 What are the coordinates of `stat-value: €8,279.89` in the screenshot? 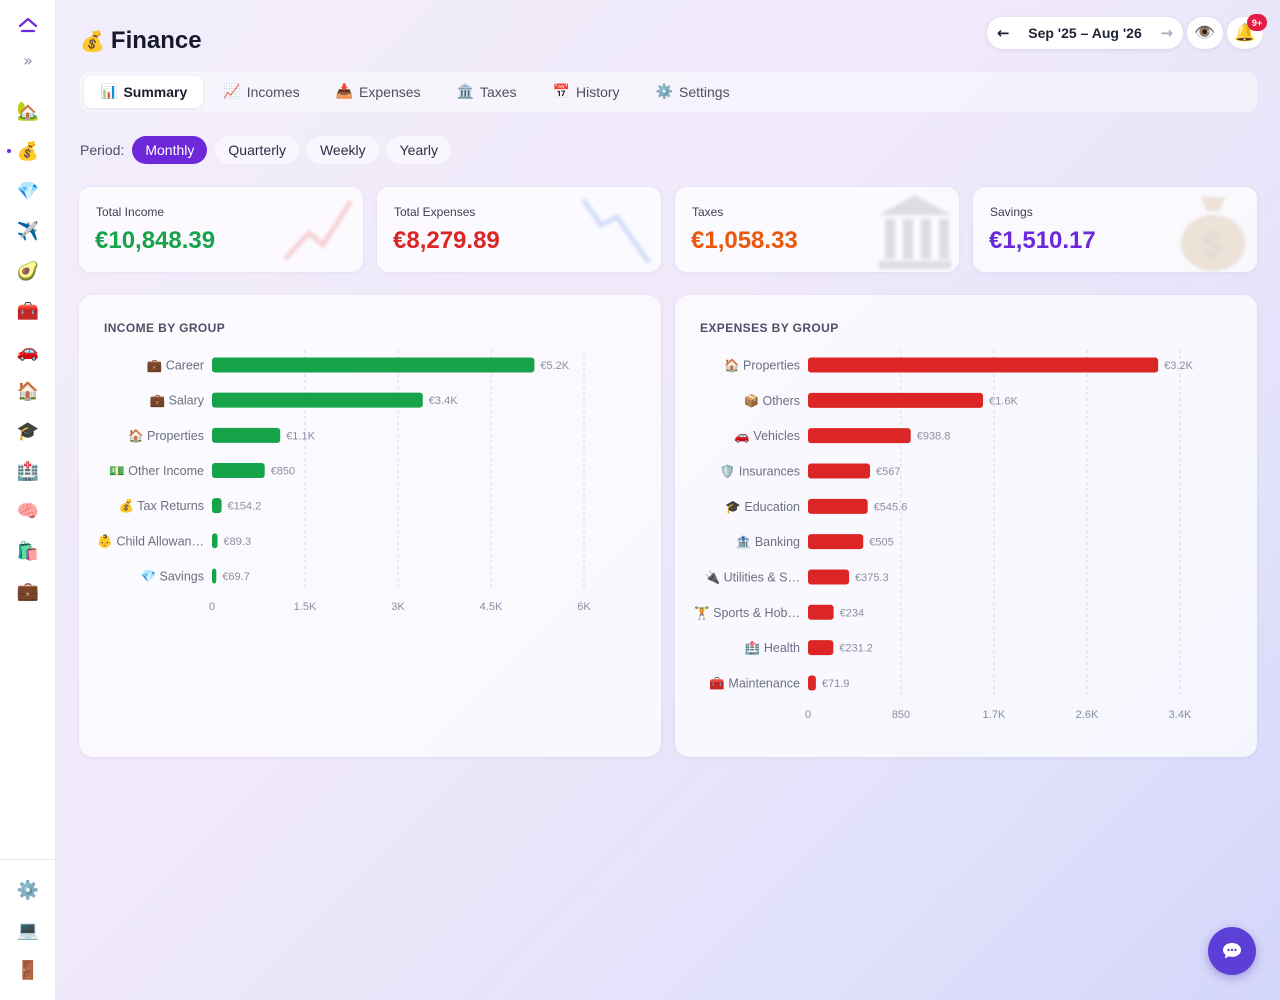 It's located at (446, 240).